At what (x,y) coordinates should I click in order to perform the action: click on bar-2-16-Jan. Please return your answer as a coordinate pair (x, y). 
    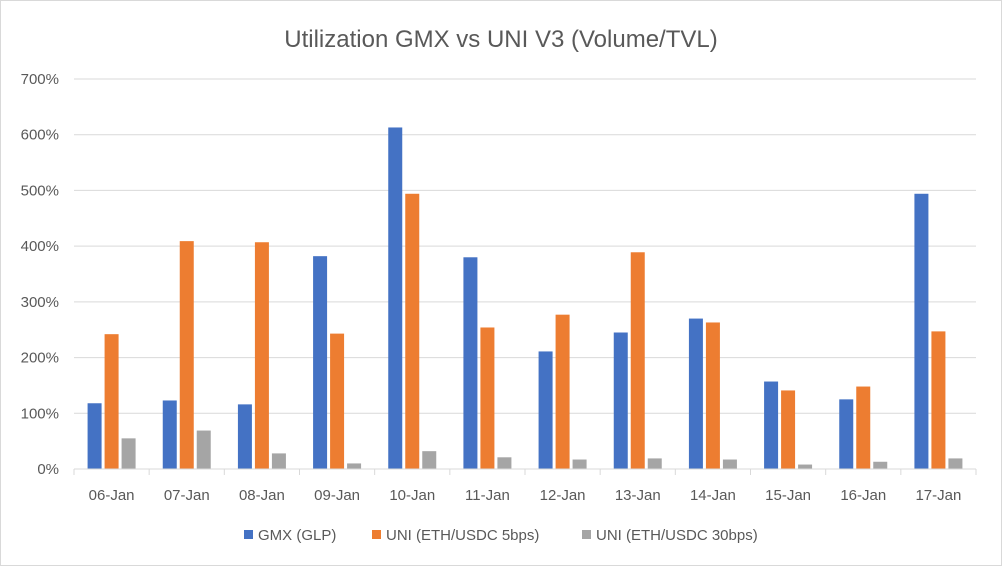
    Looking at the image, I should click on (863, 427).